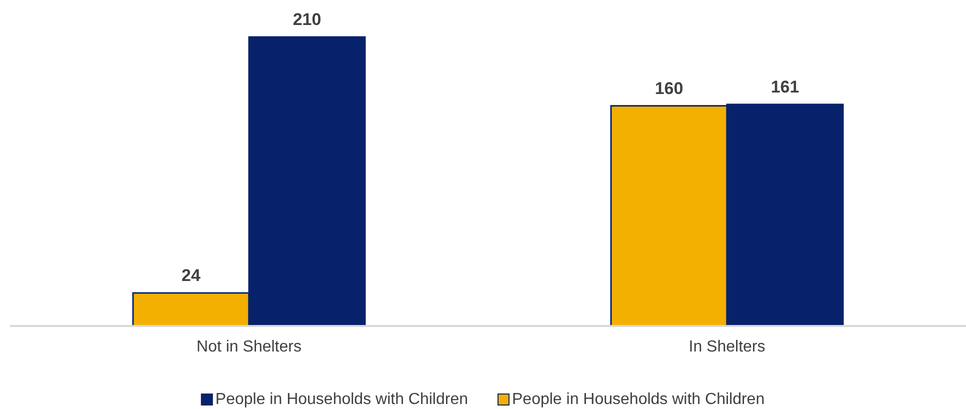  Describe the element at coordinates (727, 347) in the screenshot. I see `x-tick-label: In Shelters` at that location.